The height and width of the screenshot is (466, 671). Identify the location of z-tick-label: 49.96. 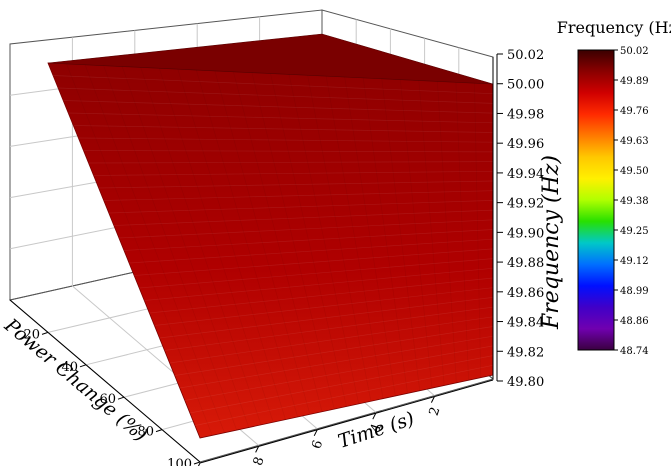
(525, 144).